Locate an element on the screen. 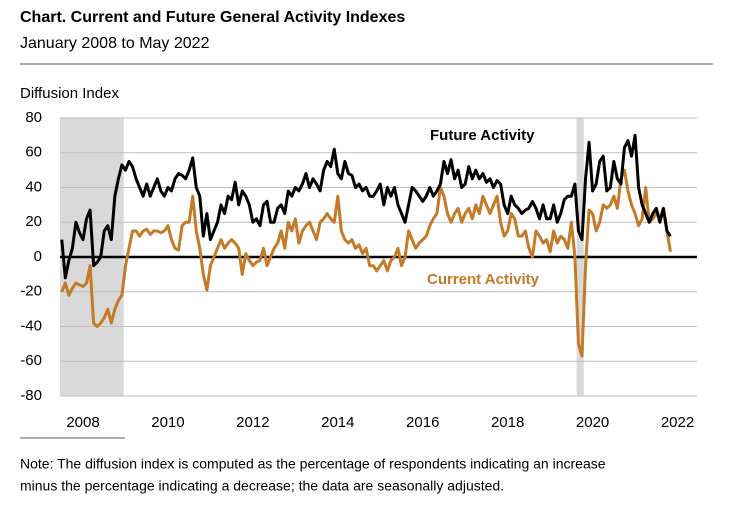  y-tick-label: -60 is located at coordinates (31, 360).